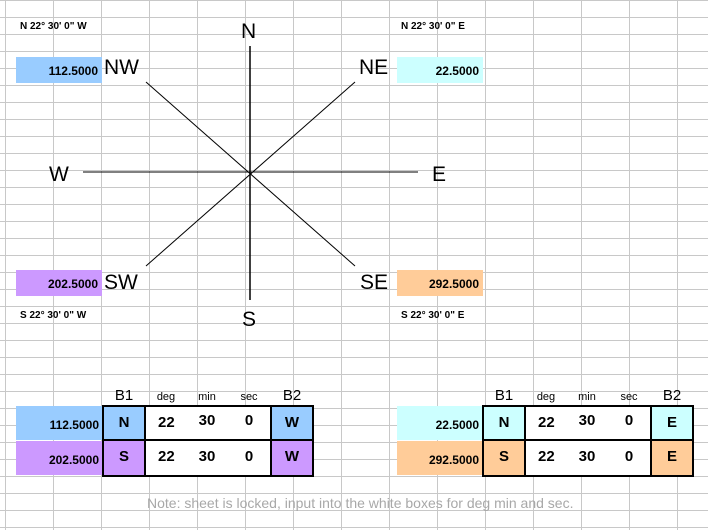 The height and width of the screenshot is (530, 708). Describe the element at coordinates (249, 31) in the screenshot. I see `compass-label-north: N` at that location.